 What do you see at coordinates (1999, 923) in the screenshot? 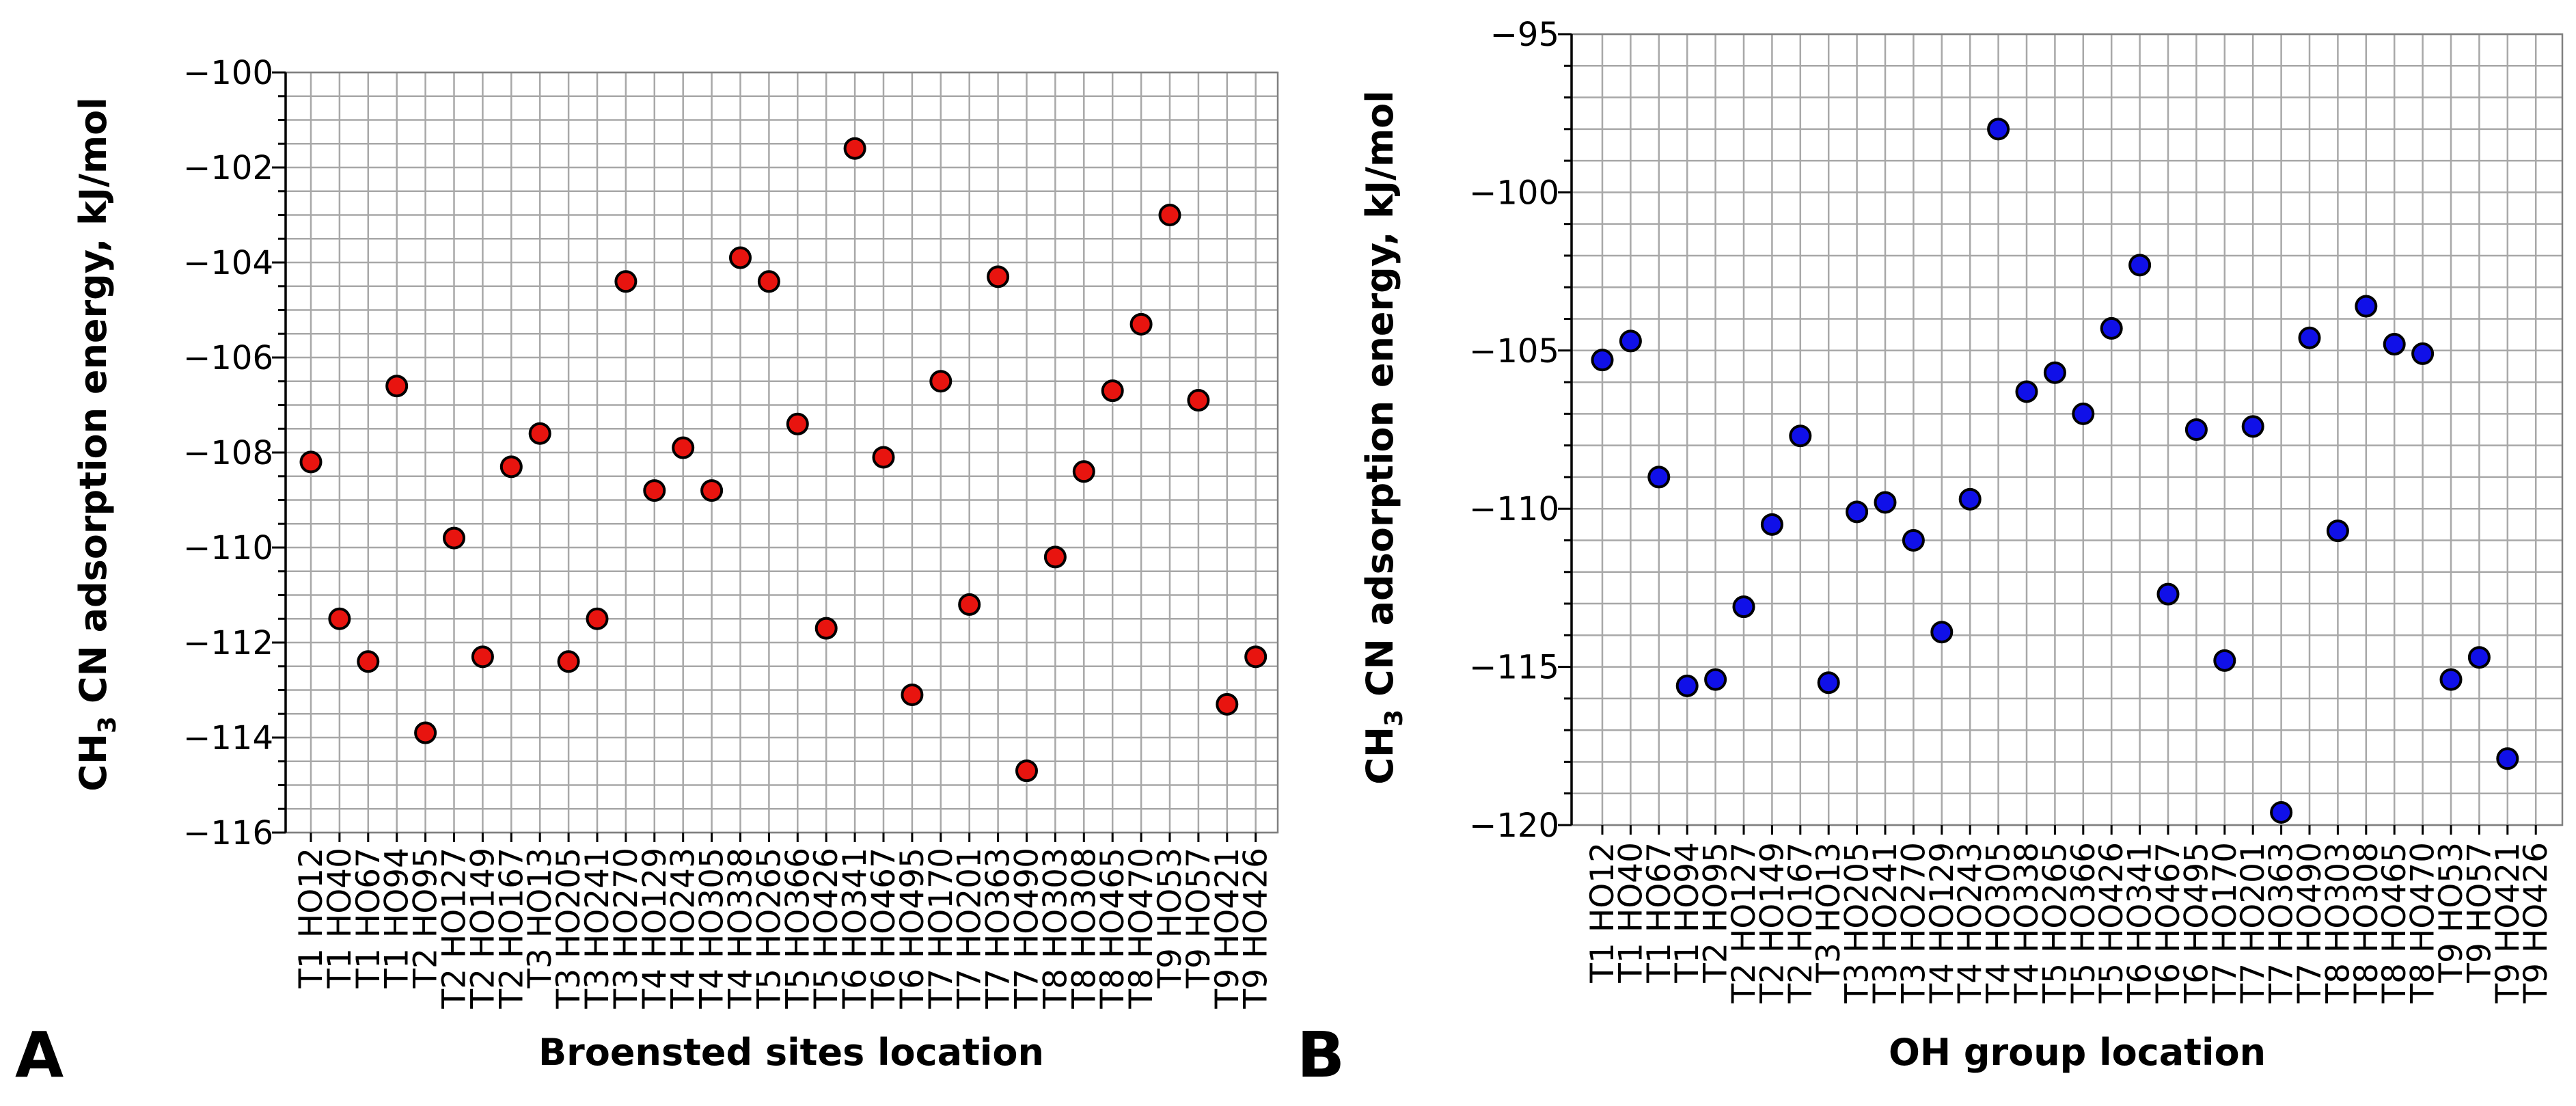
I see `category-label: T4 HO305` at bounding box center [1999, 923].